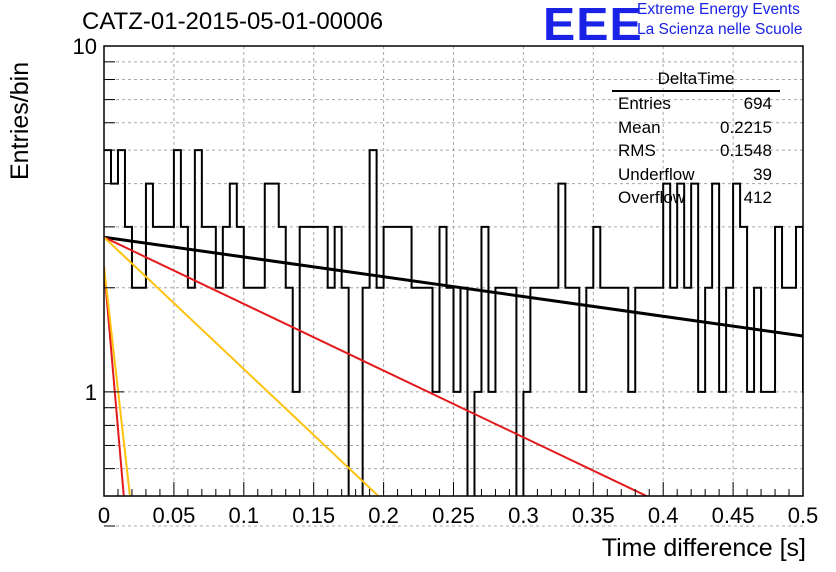  What do you see at coordinates (696, 80) in the screenshot?
I see `stats-header: DeltaTime` at bounding box center [696, 80].